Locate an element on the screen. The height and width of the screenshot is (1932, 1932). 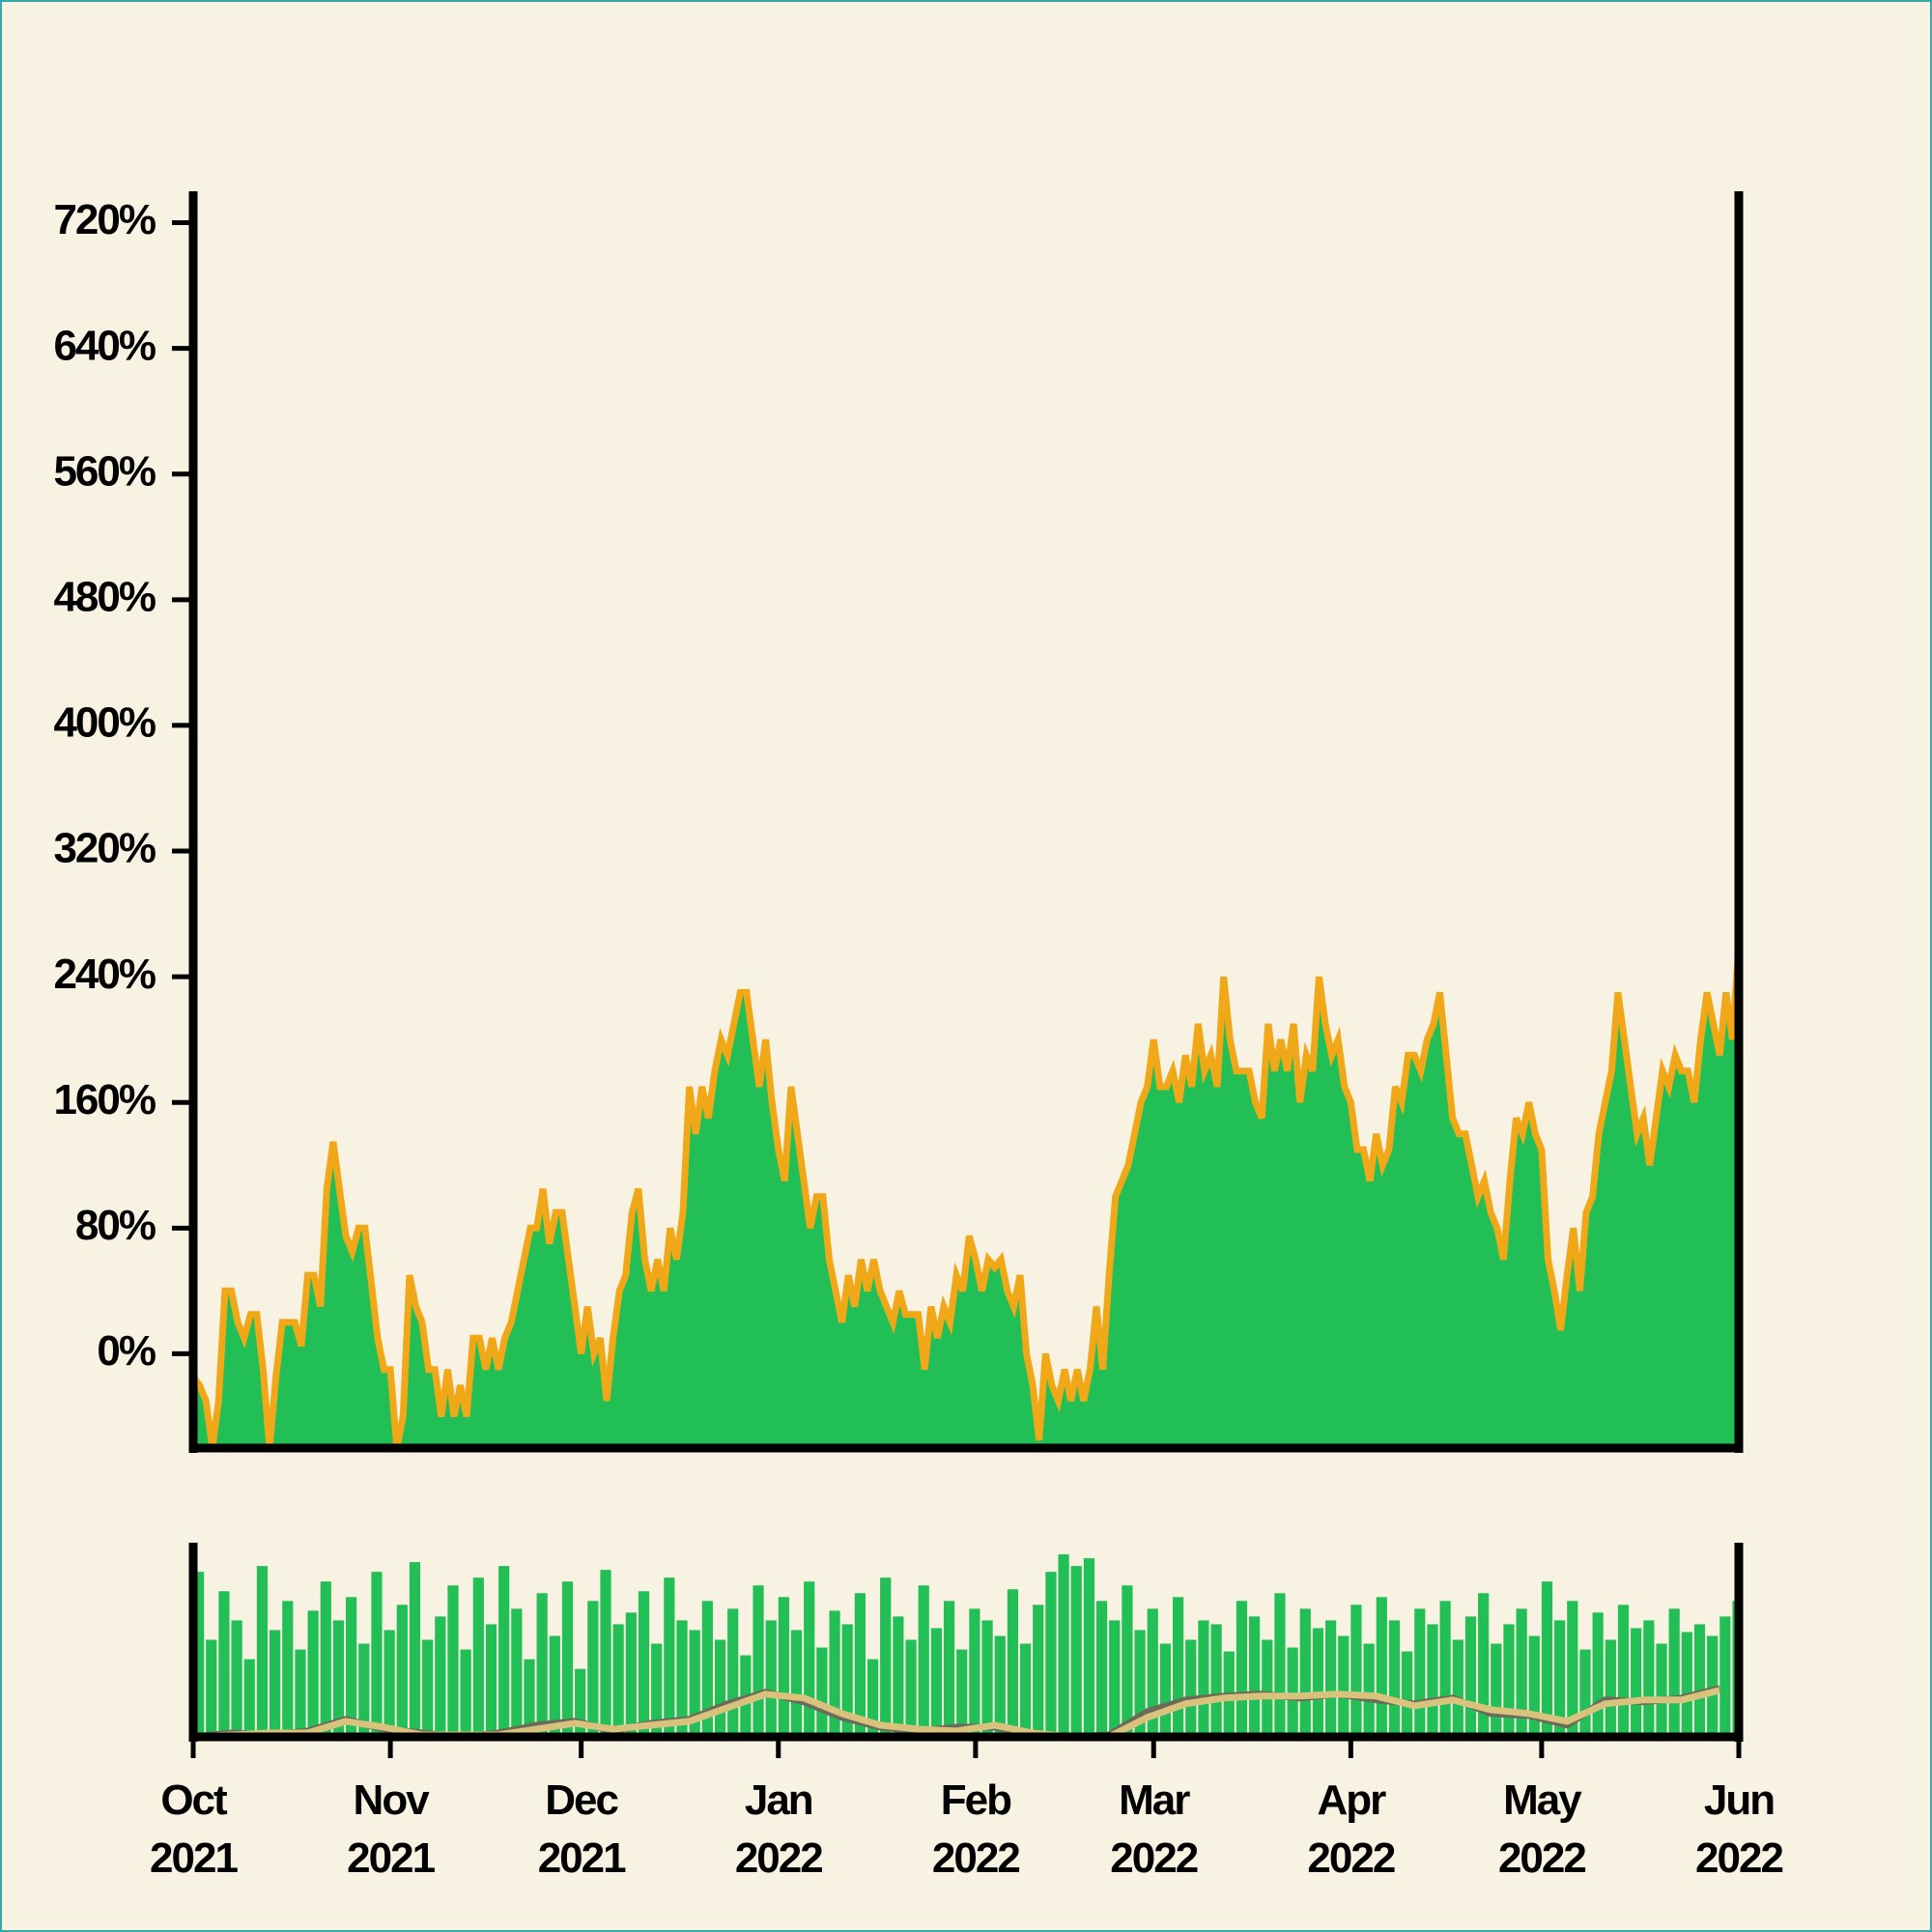
y-tick-label: 560% is located at coordinates (104, 471).